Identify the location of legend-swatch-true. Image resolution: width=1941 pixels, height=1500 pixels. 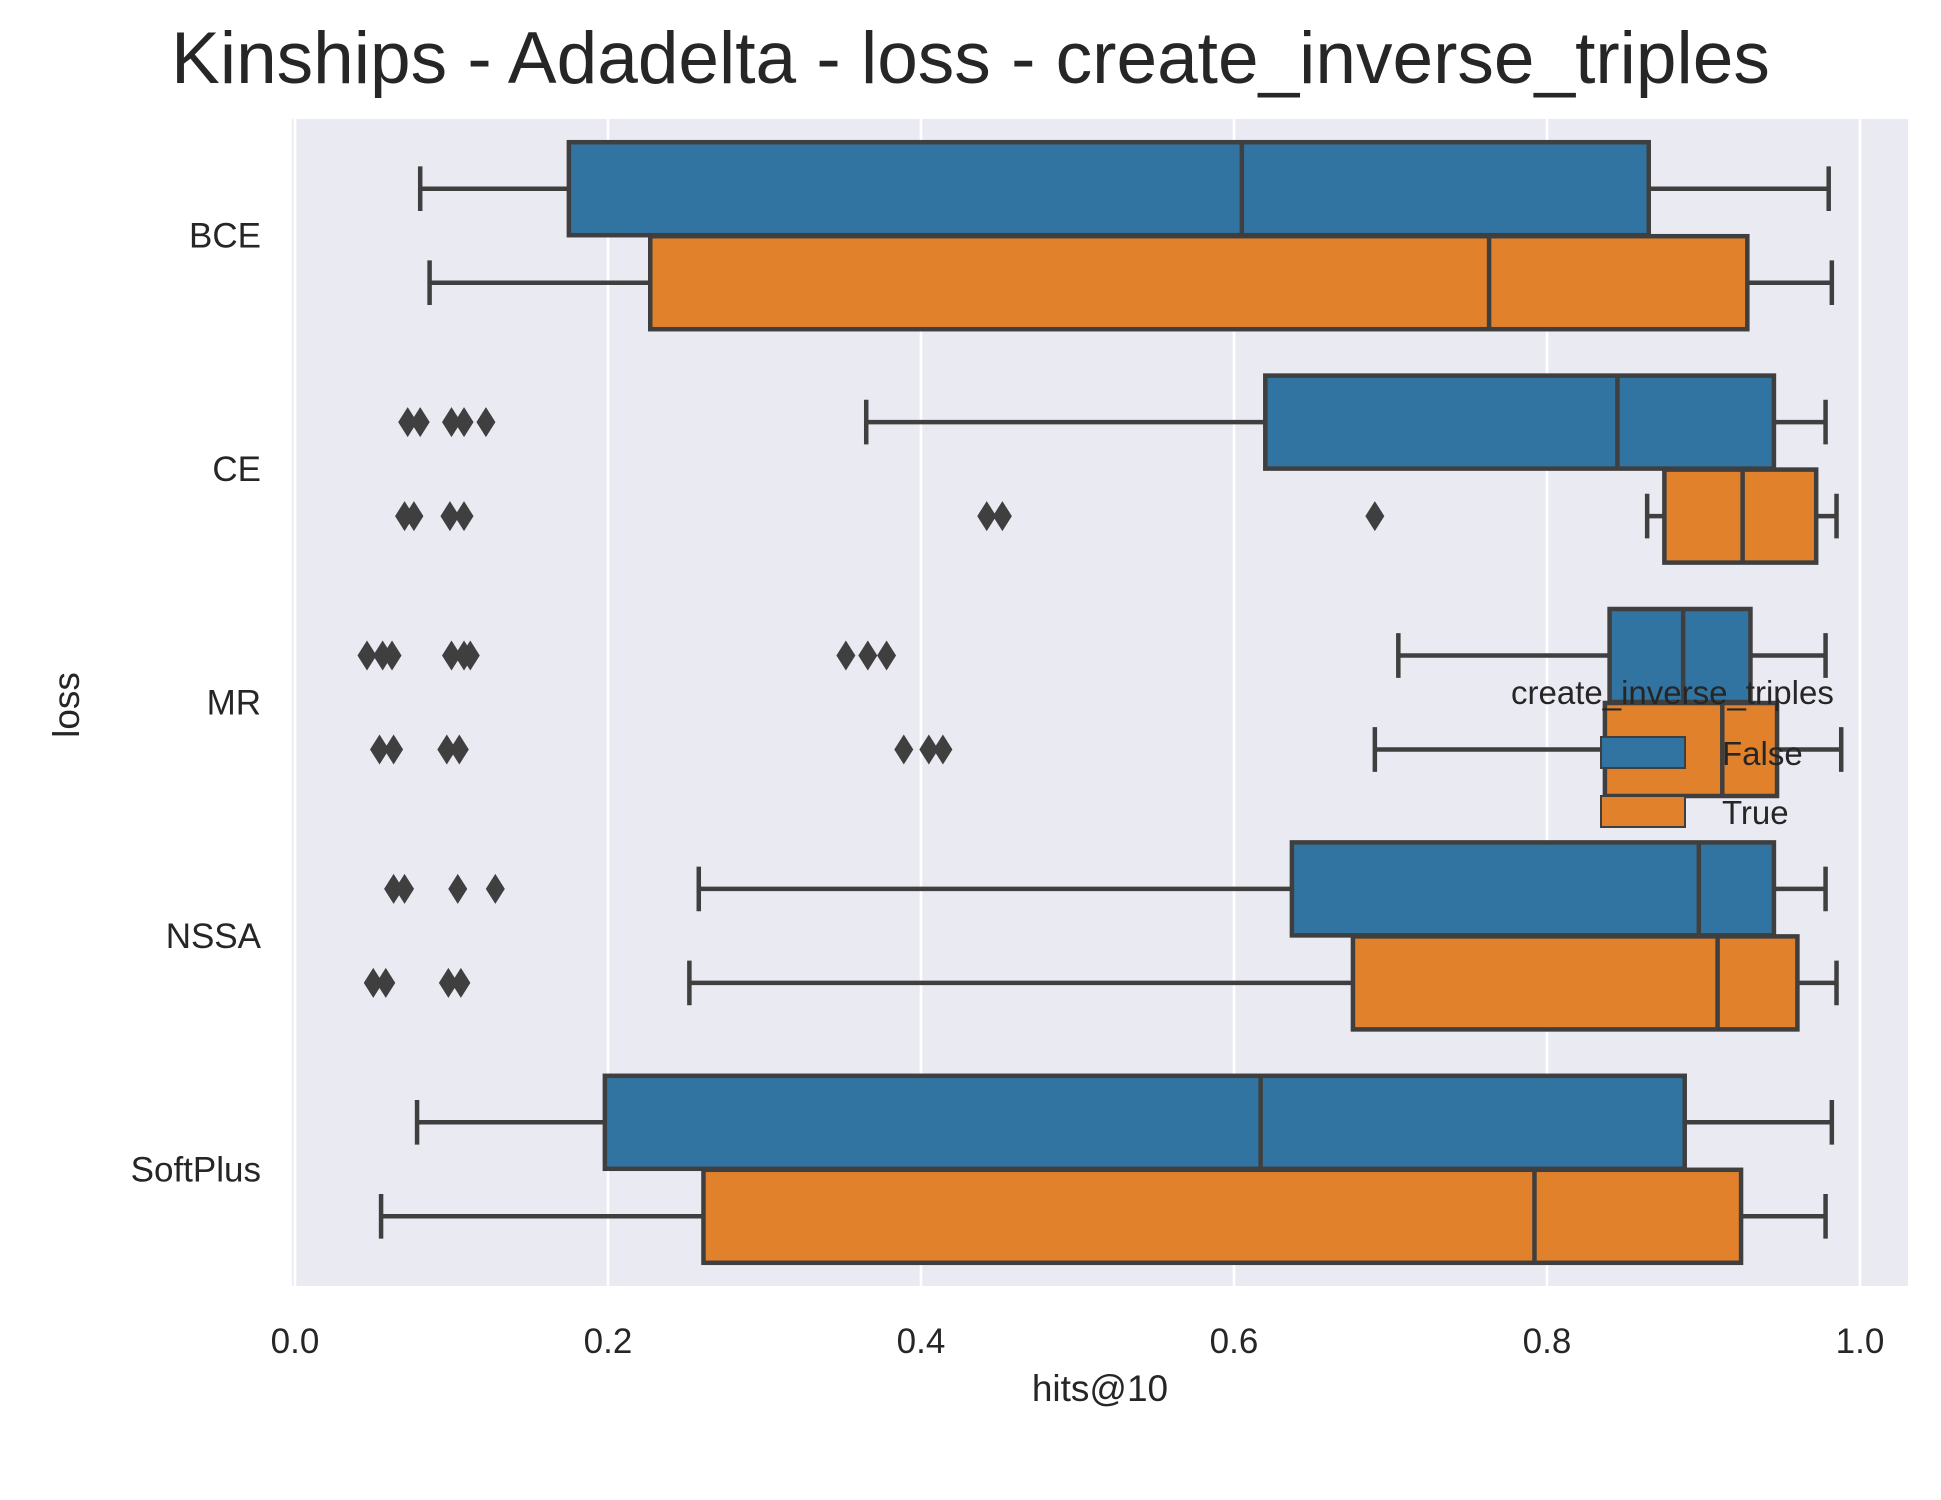
(1643, 811).